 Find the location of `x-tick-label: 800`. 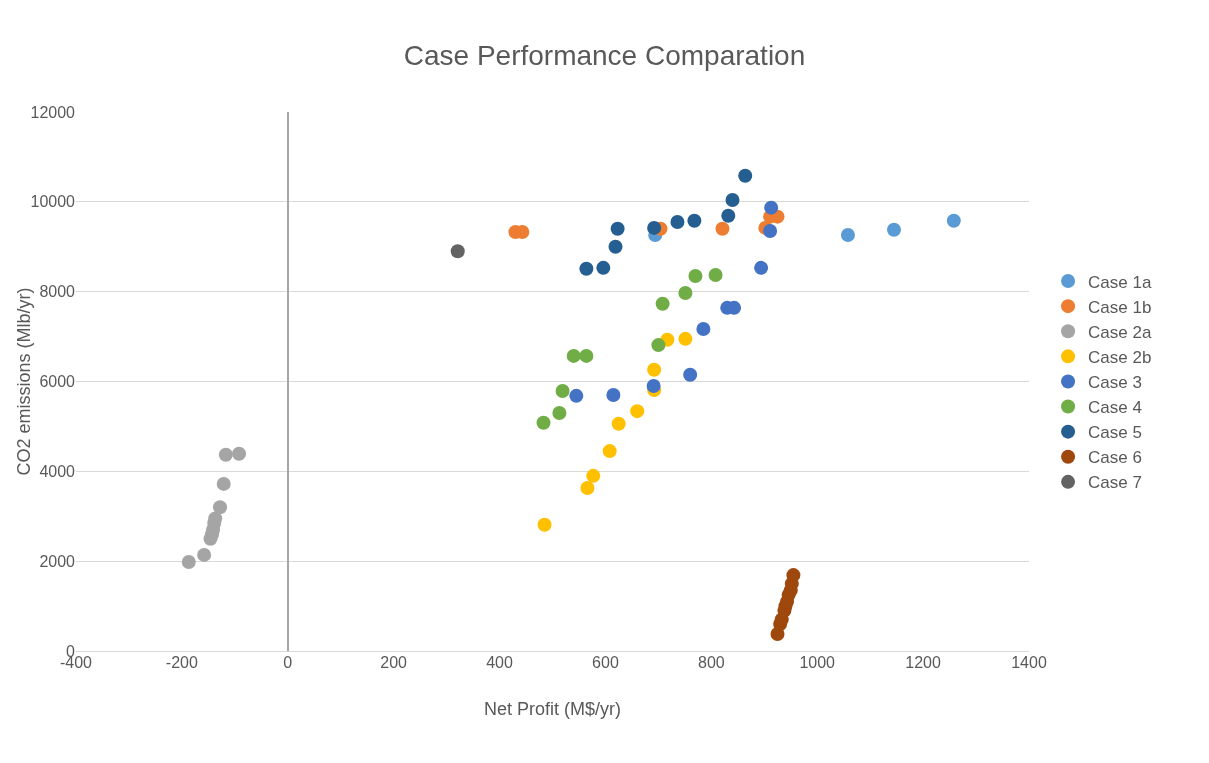

x-tick-label: 800 is located at coordinates (711, 662).